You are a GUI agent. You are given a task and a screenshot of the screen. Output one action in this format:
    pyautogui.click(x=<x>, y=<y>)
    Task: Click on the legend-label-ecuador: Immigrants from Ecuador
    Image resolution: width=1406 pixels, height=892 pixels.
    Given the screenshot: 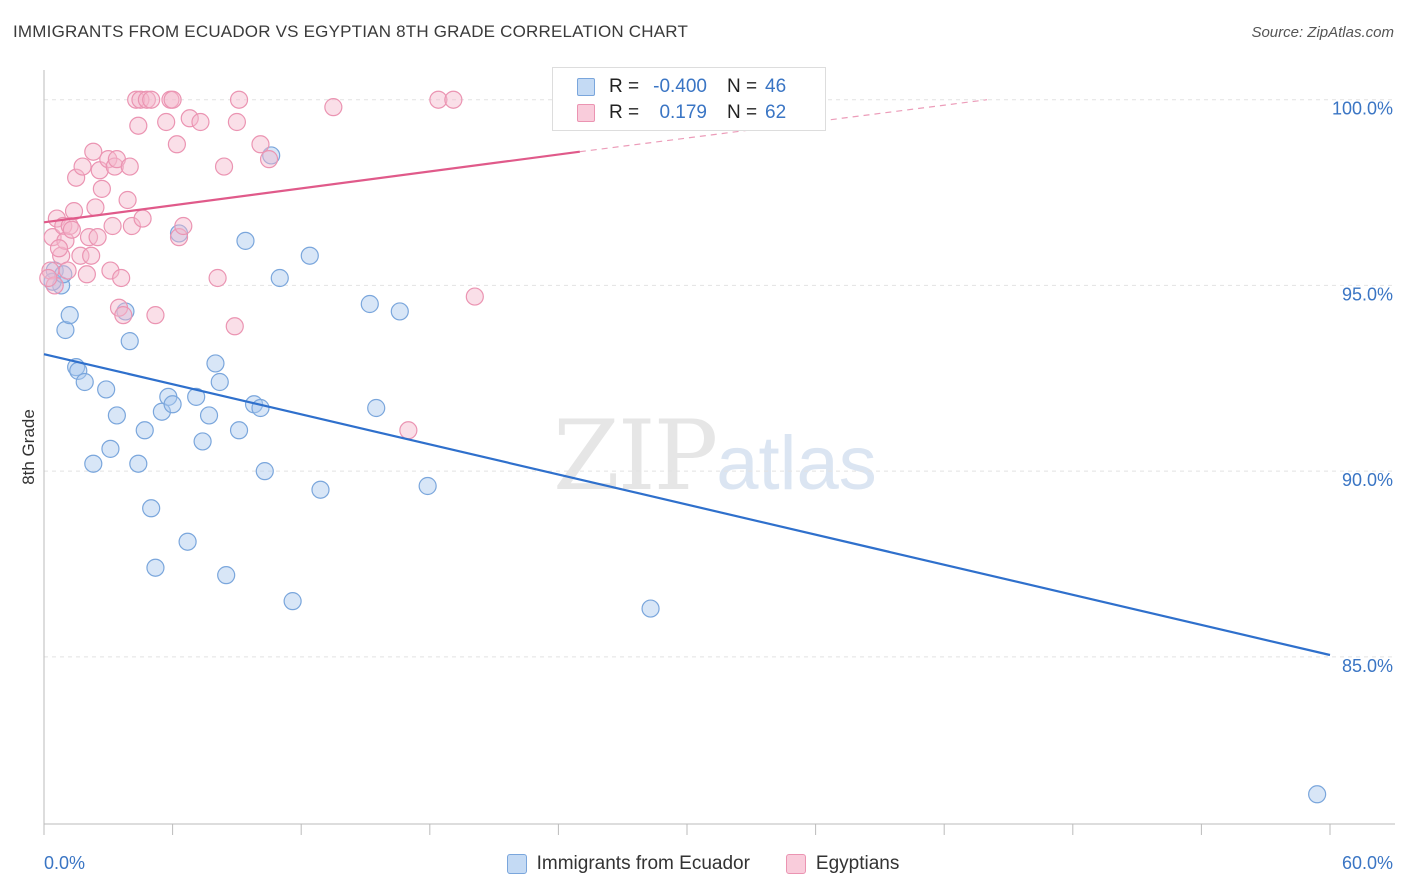 What is the action you would take?
    pyautogui.click(x=643, y=863)
    